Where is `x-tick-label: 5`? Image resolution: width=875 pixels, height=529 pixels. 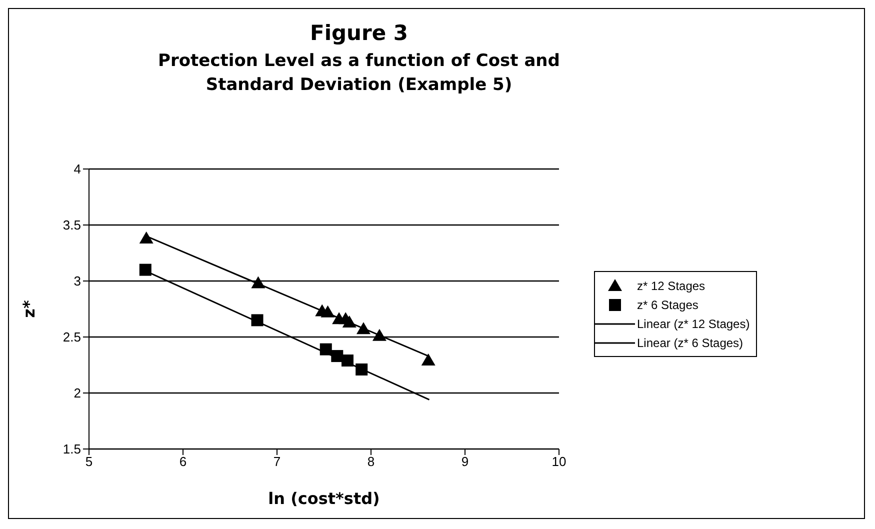
x-tick-label: 5 is located at coordinates (89, 462).